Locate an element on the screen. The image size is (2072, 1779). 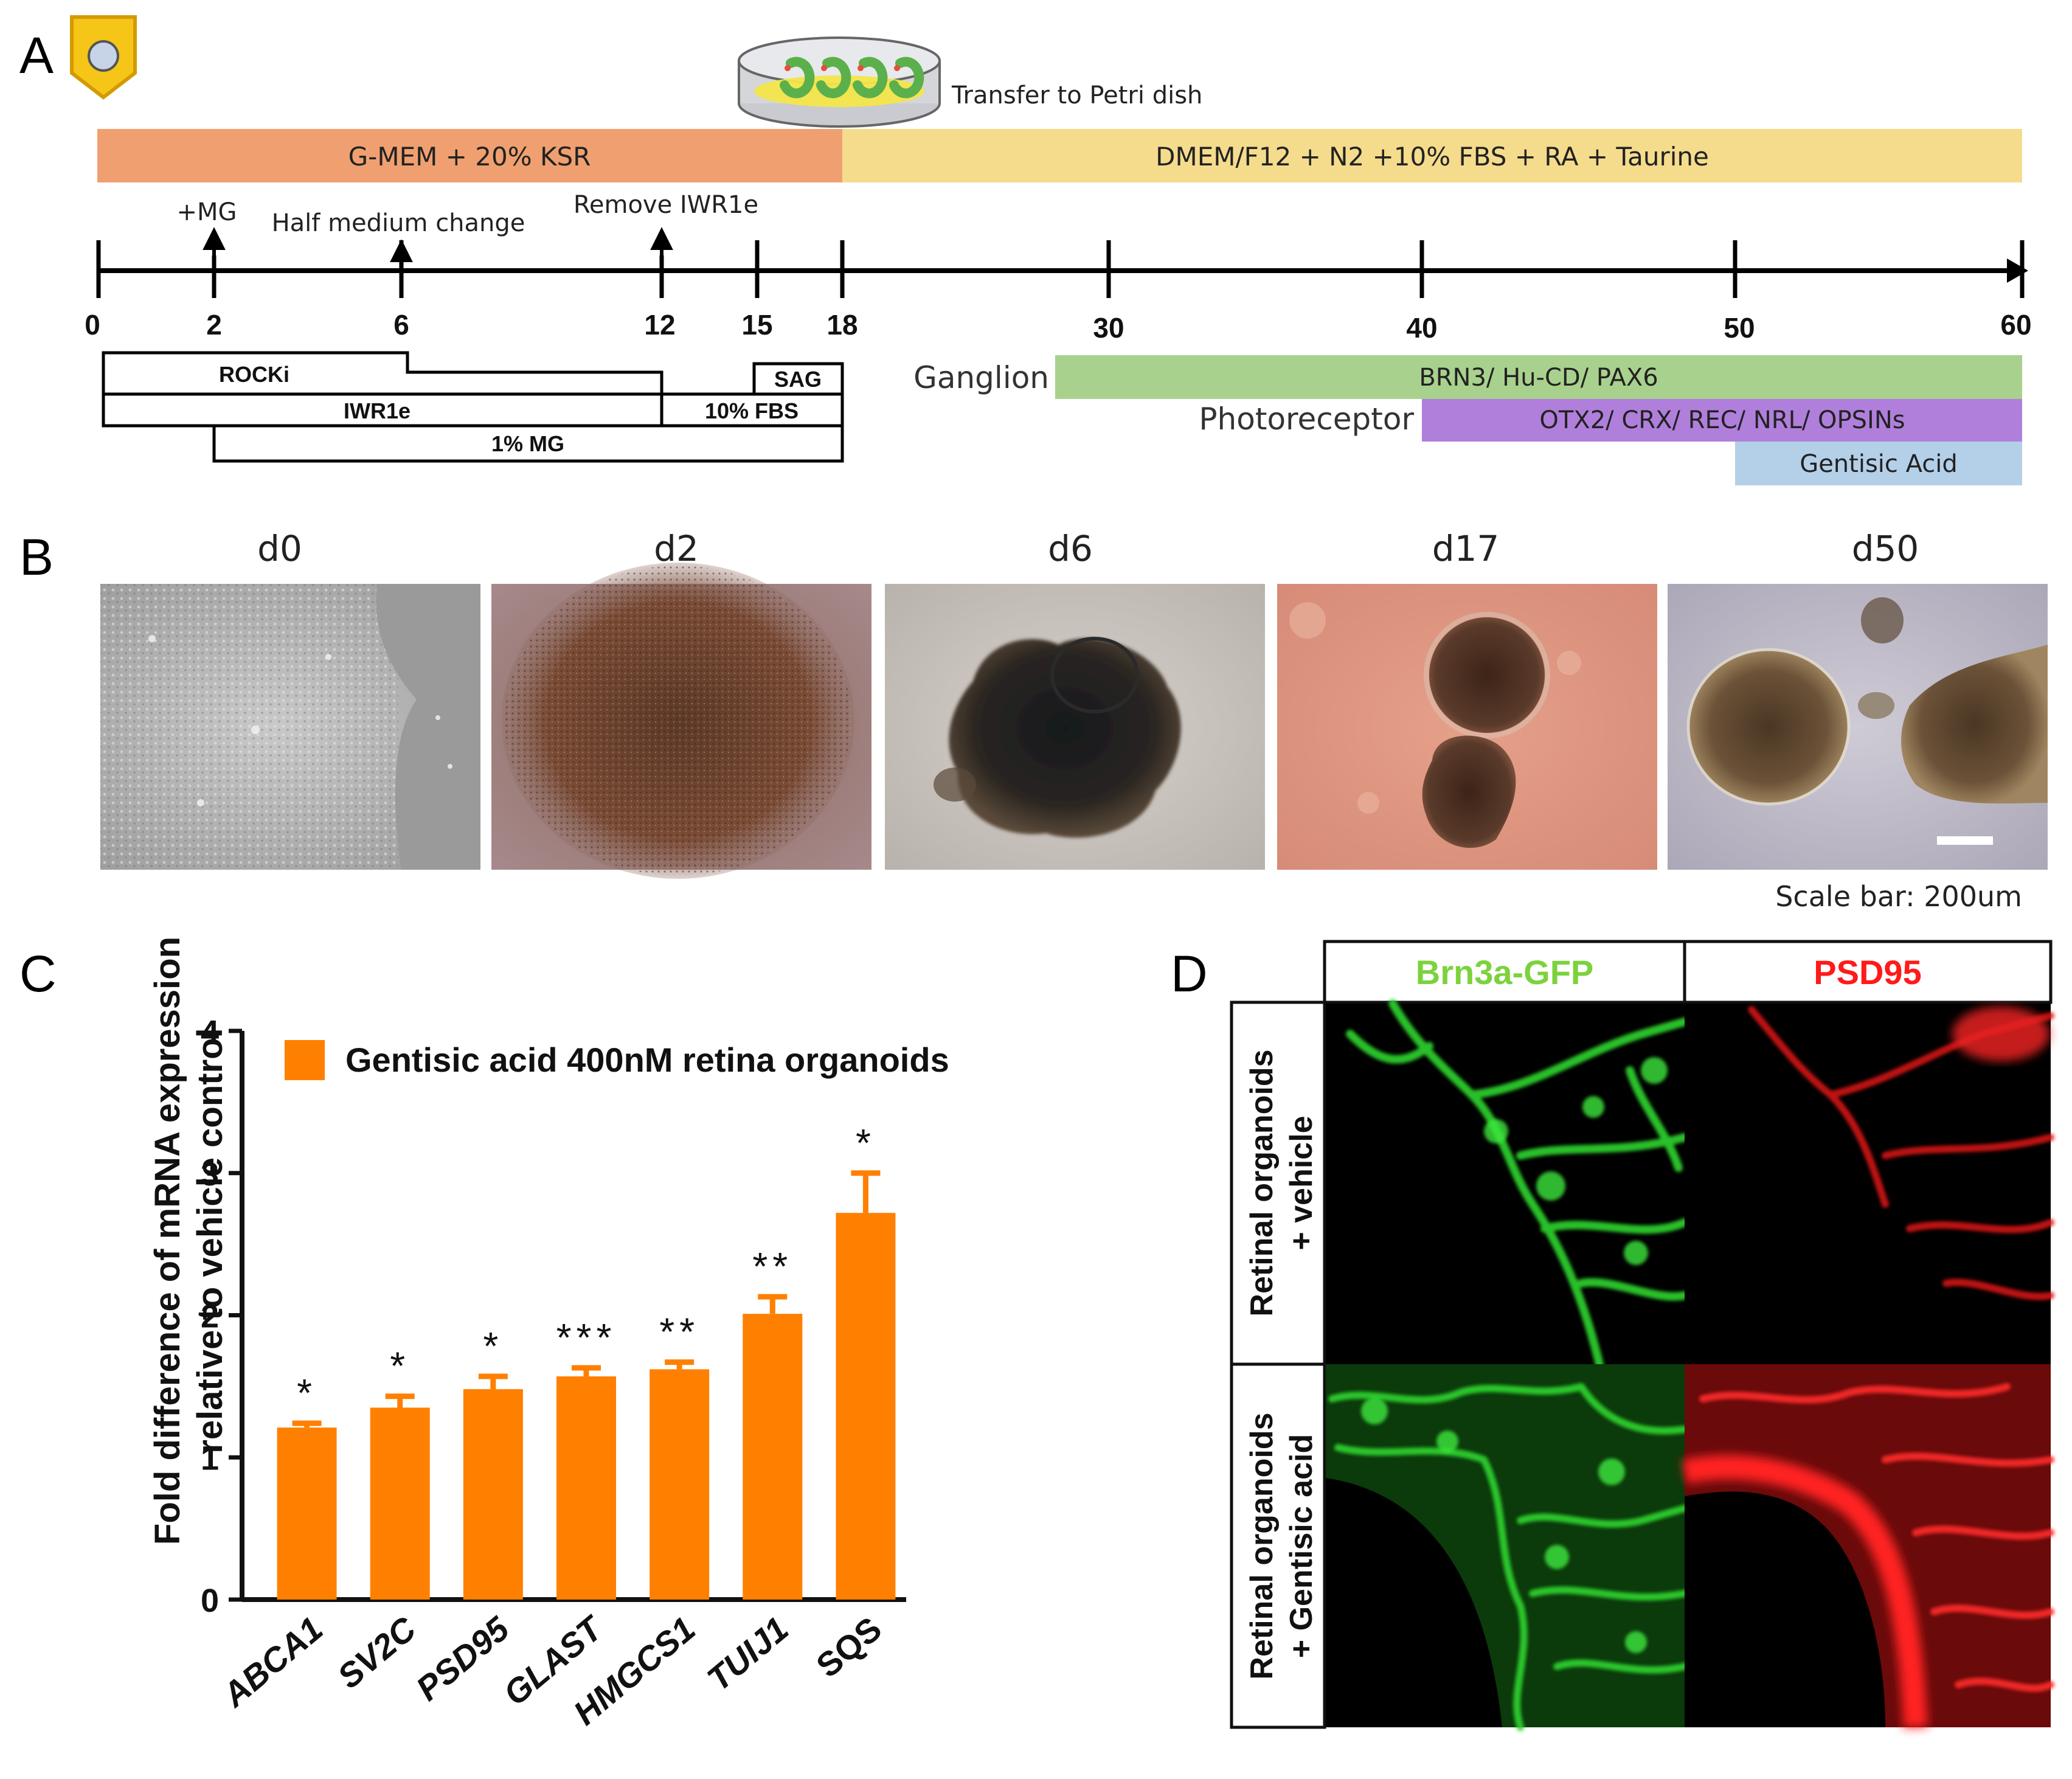
y-tick-label: 4 is located at coordinates (210, 1032).